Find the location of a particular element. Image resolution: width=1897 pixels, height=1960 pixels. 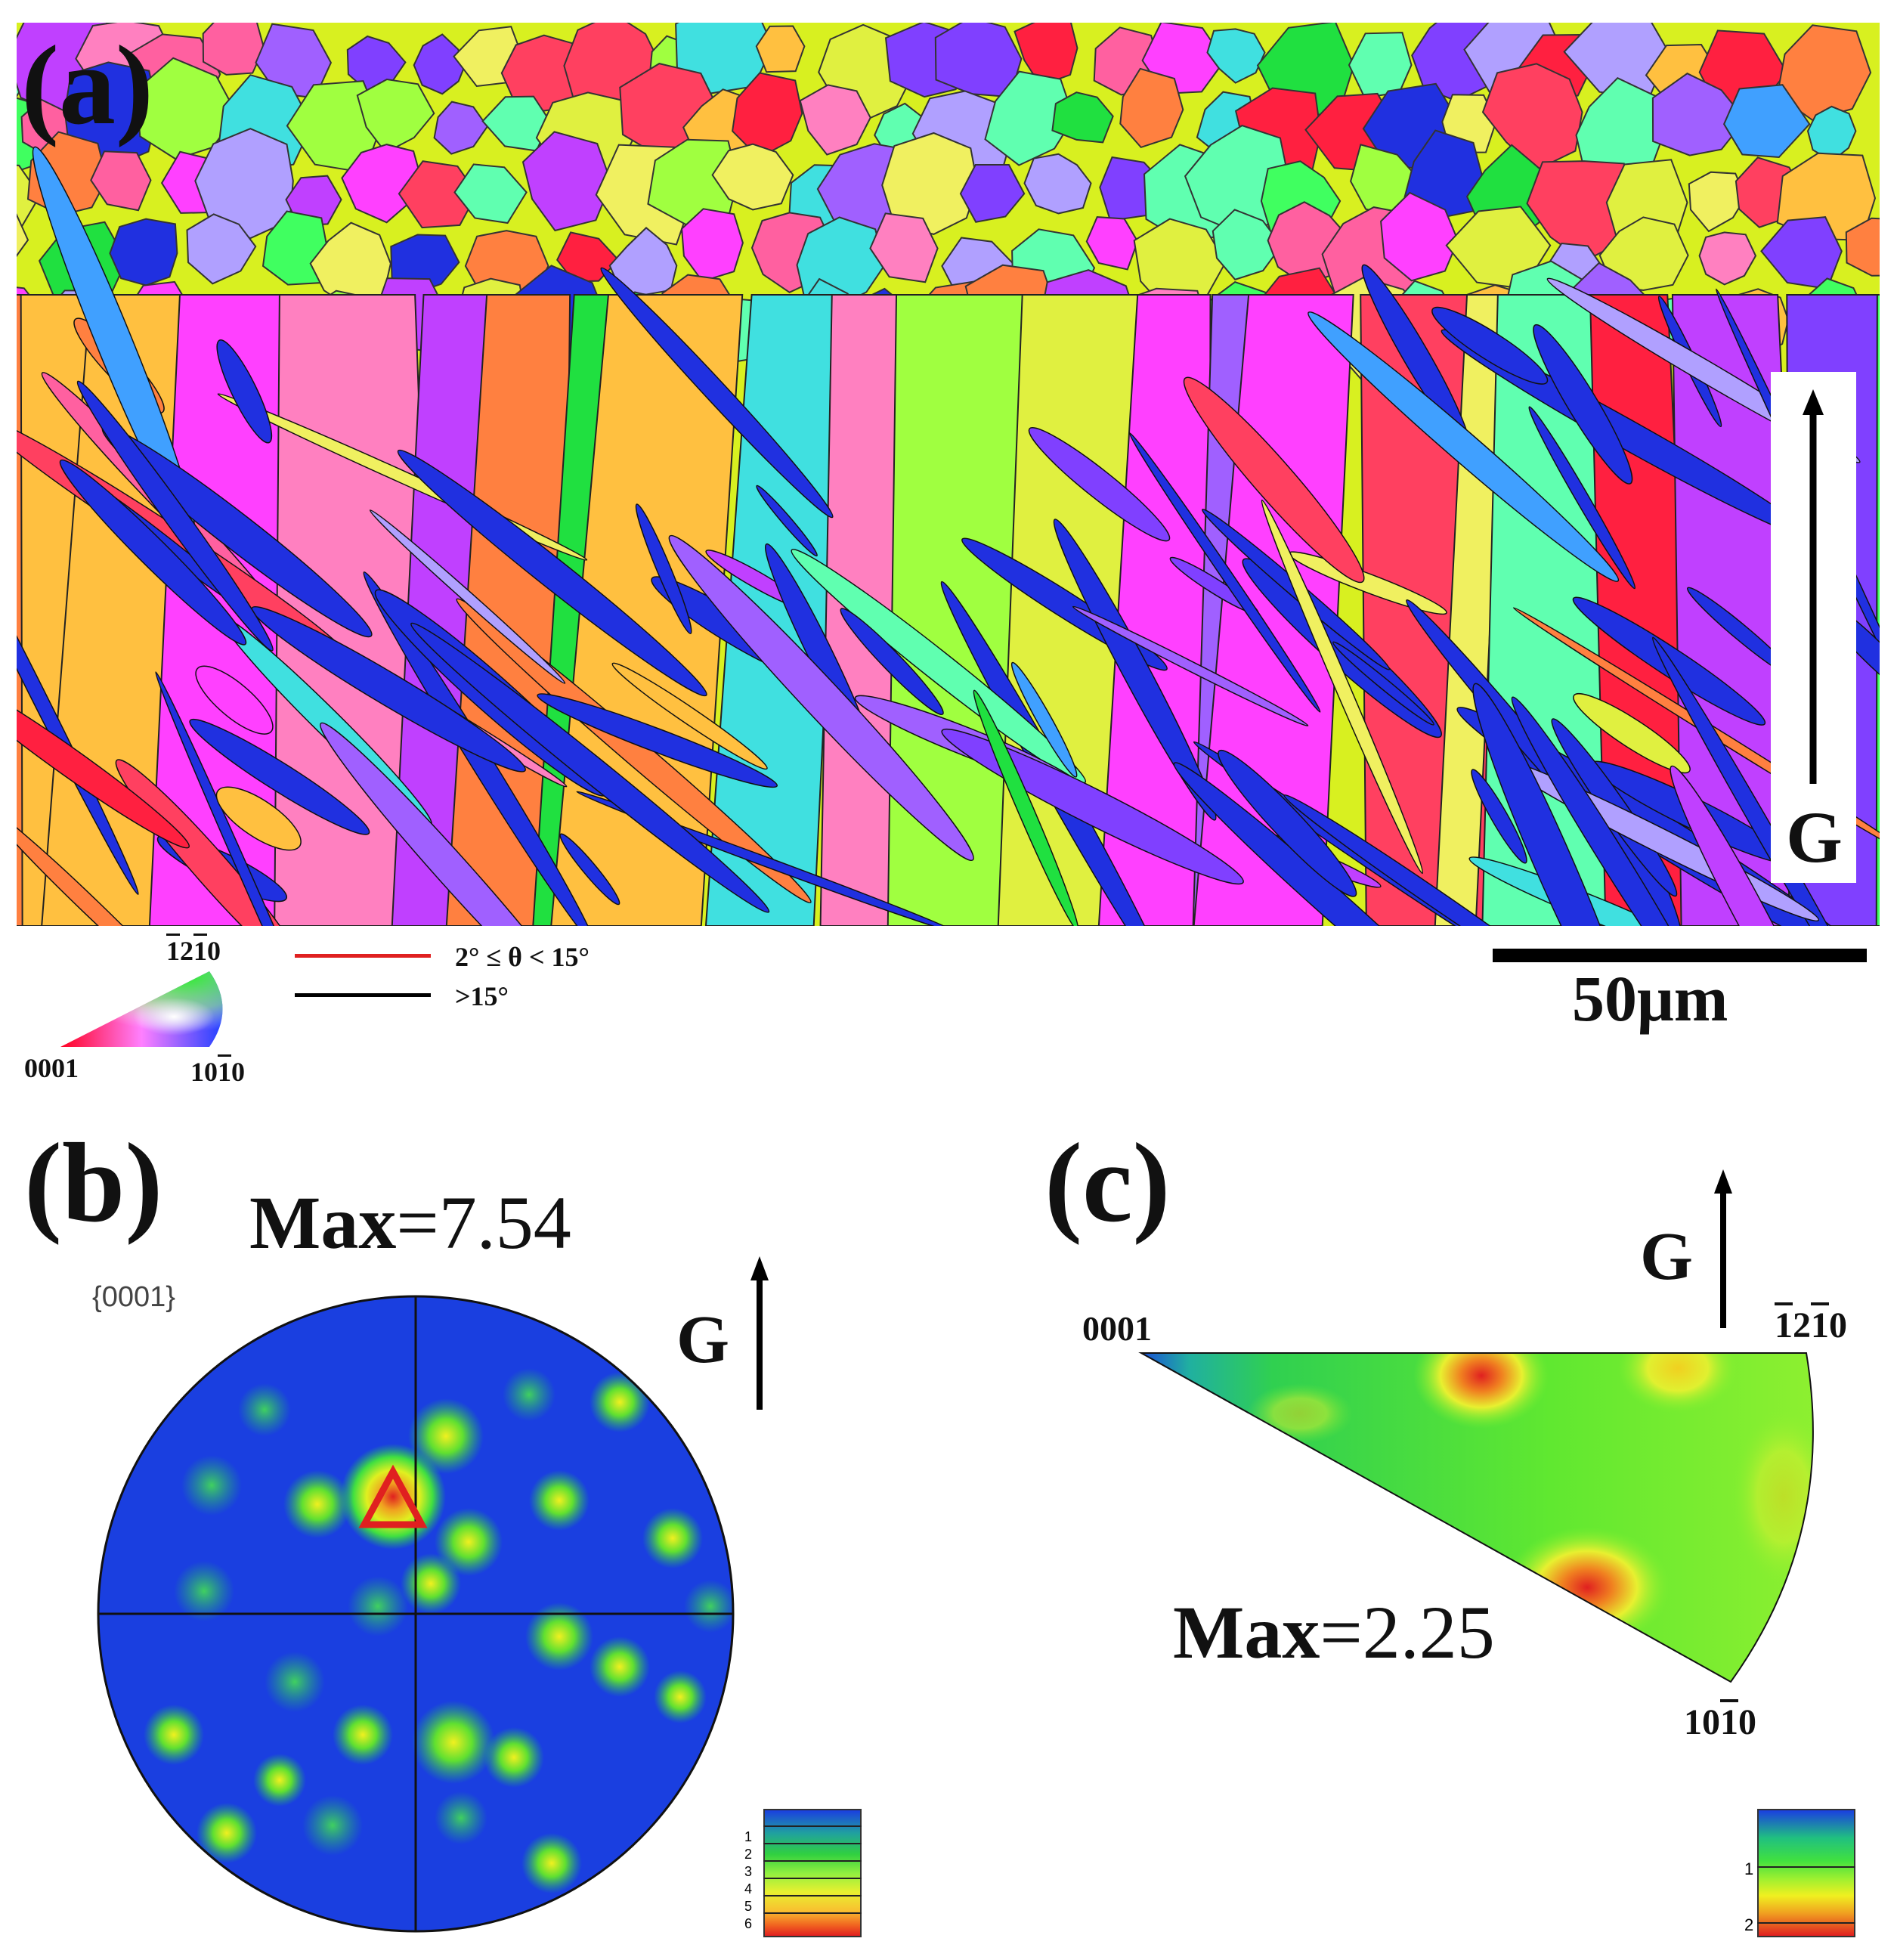

ipf-key-top-label: 1210 is located at coordinates (194, 951).